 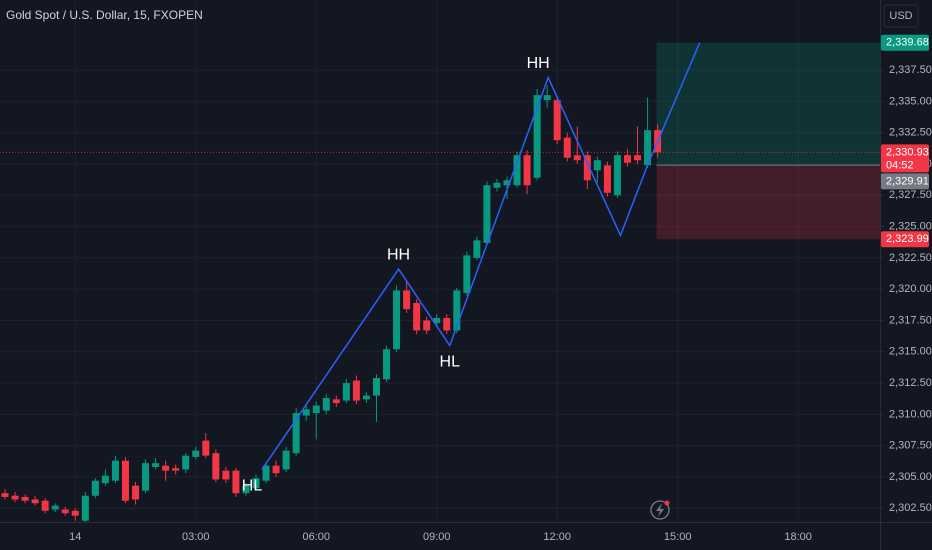 What do you see at coordinates (798, 537) in the screenshot?
I see `x-tick-label: 18:00` at bounding box center [798, 537].